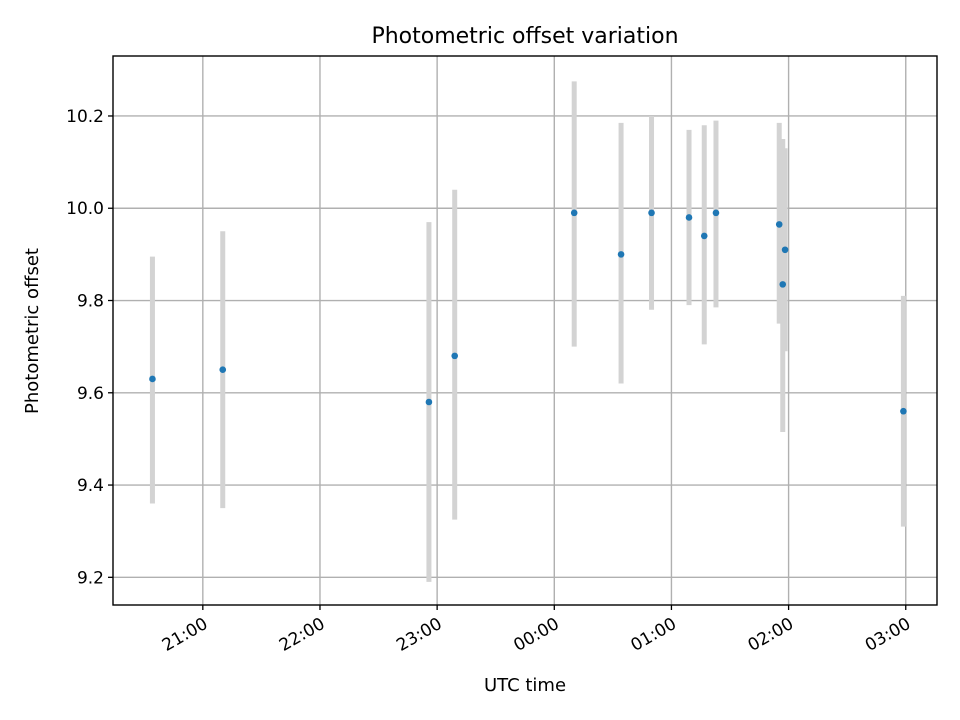 This screenshot has width=960, height=720. Describe the element at coordinates (85, 209) in the screenshot. I see `y-tick-label: 10.0` at that location.